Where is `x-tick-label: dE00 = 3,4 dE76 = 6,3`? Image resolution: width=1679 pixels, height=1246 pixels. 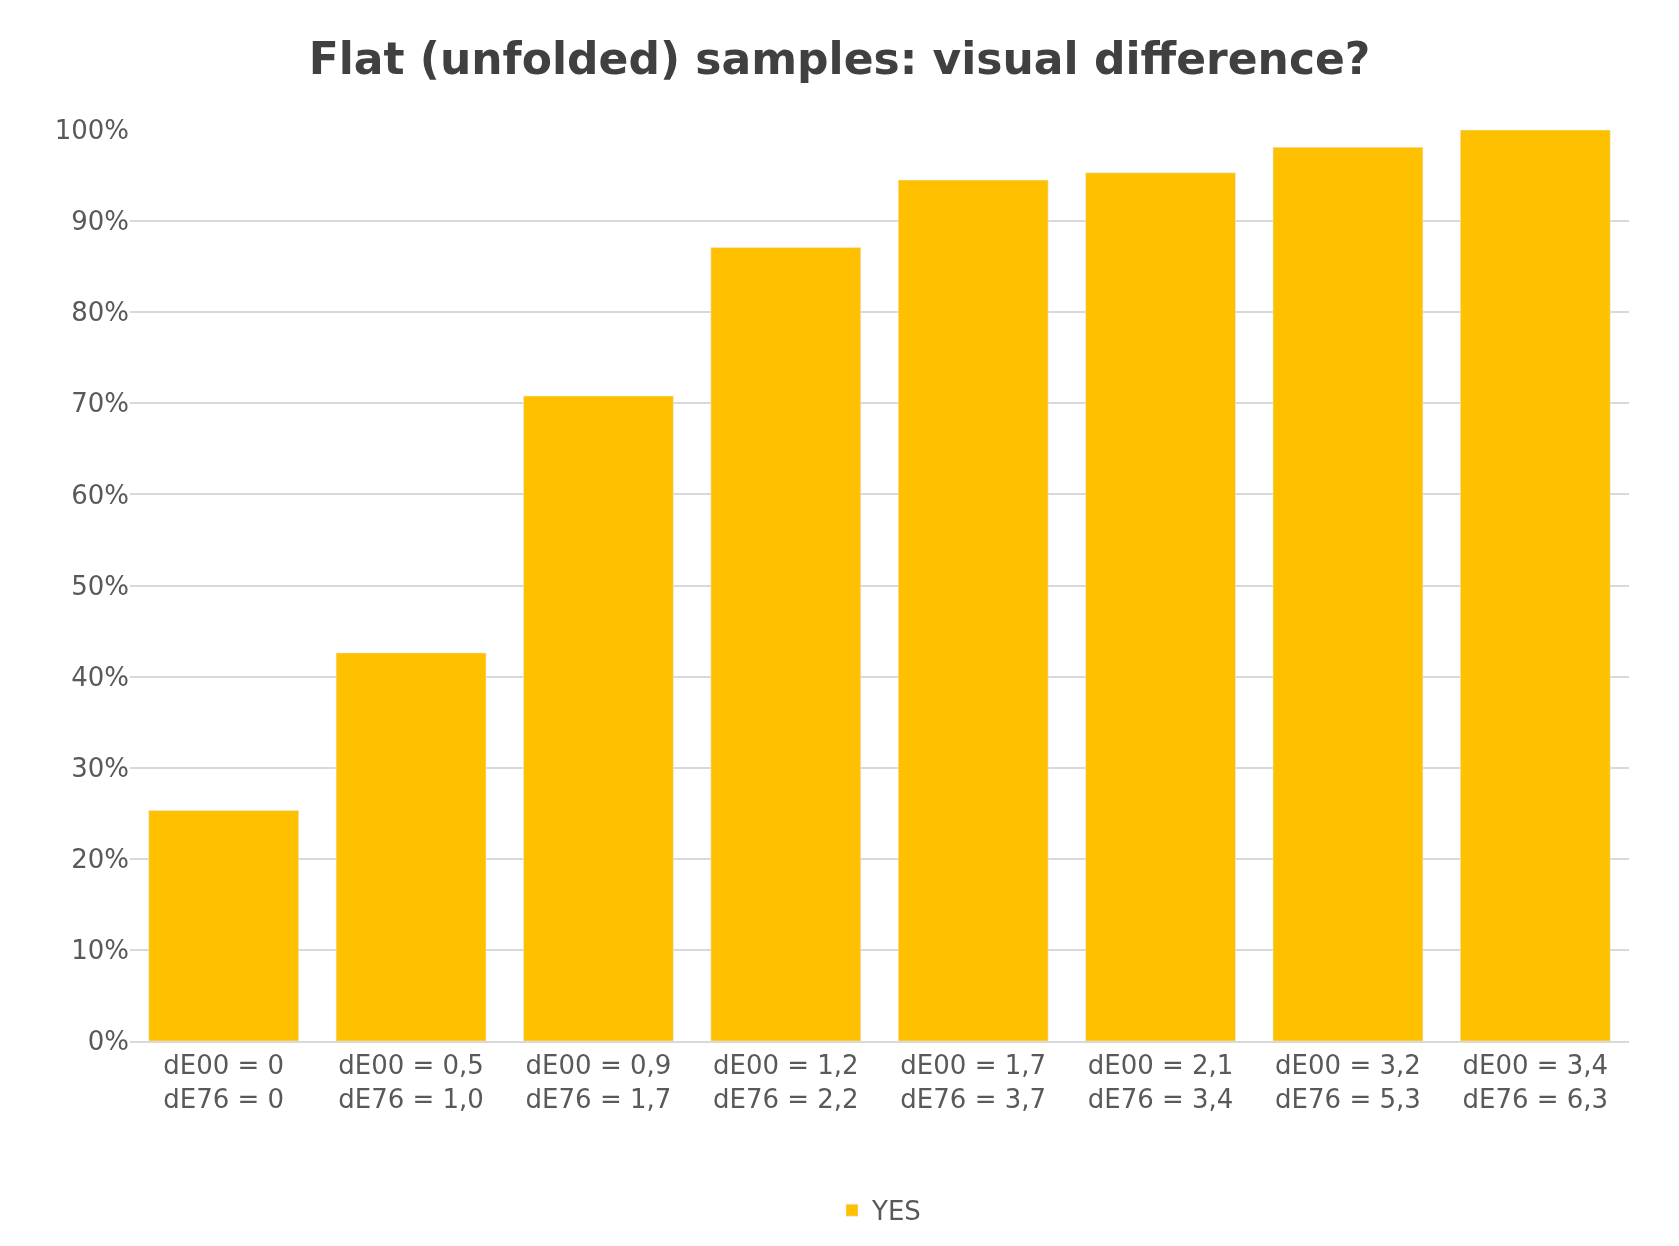 x-tick-label: dE00 = 3,4 dE76 = 6,3 is located at coordinates (1535, 1082).